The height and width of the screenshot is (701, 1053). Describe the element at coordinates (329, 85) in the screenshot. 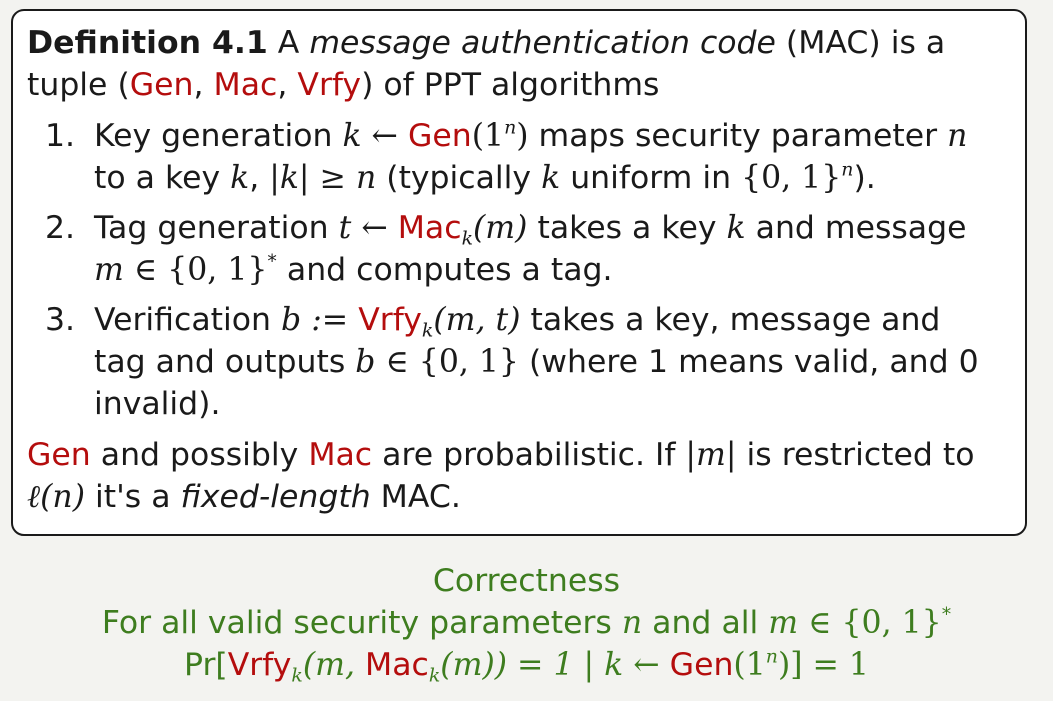

I see `vrfy-name: Vrfy` at that location.